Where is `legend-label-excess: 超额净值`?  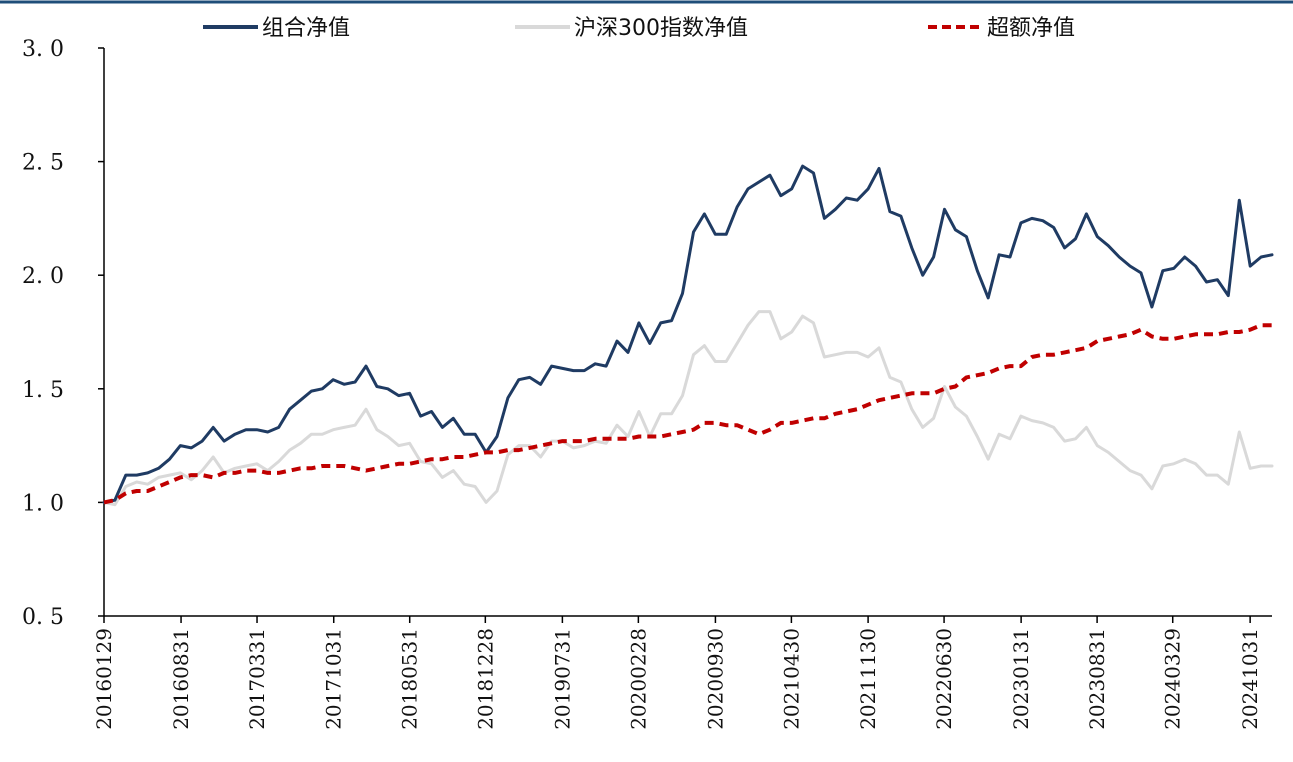
legend-label-excess: 超额净值 is located at coordinates (1031, 28).